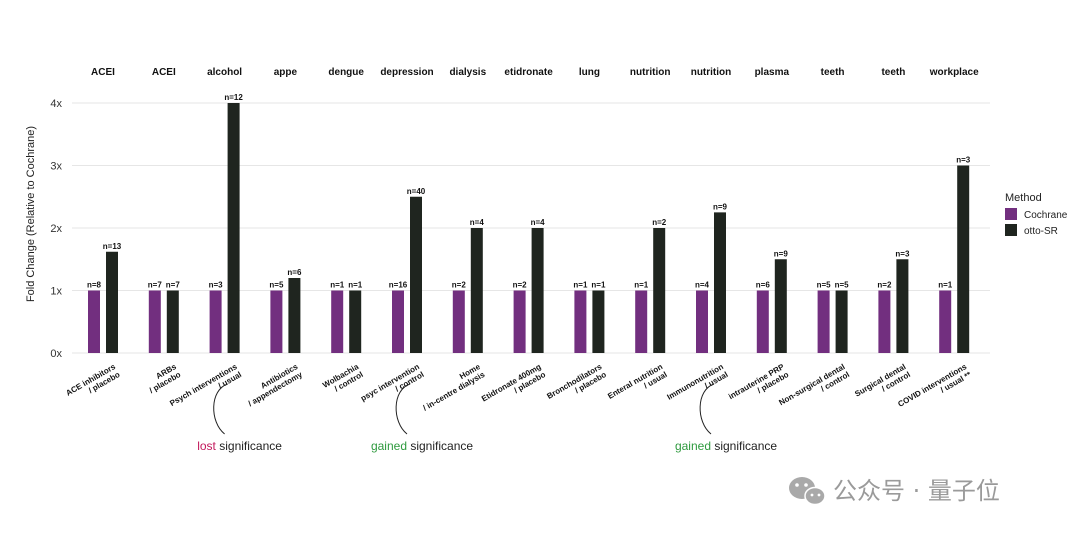 The width and height of the screenshot is (1080, 533). I want to click on facet-header: depression, so click(406, 72).